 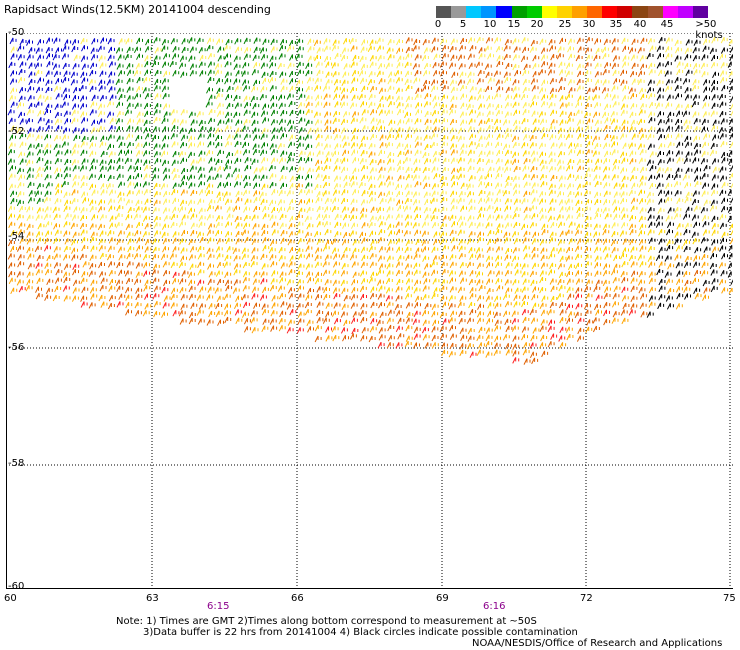 I want to click on cb-label-10: 10, so click(x=490, y=24).